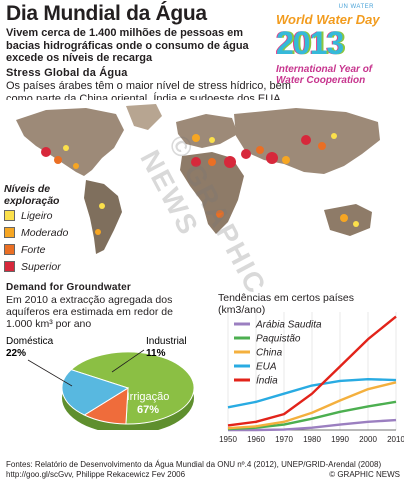 This screenshot has height=487, width=404. Describe the element at coordinates (286, 304) in the screenshot. I see `trend-chart-title: Tendências em certos países (km3/ano)` at that location.